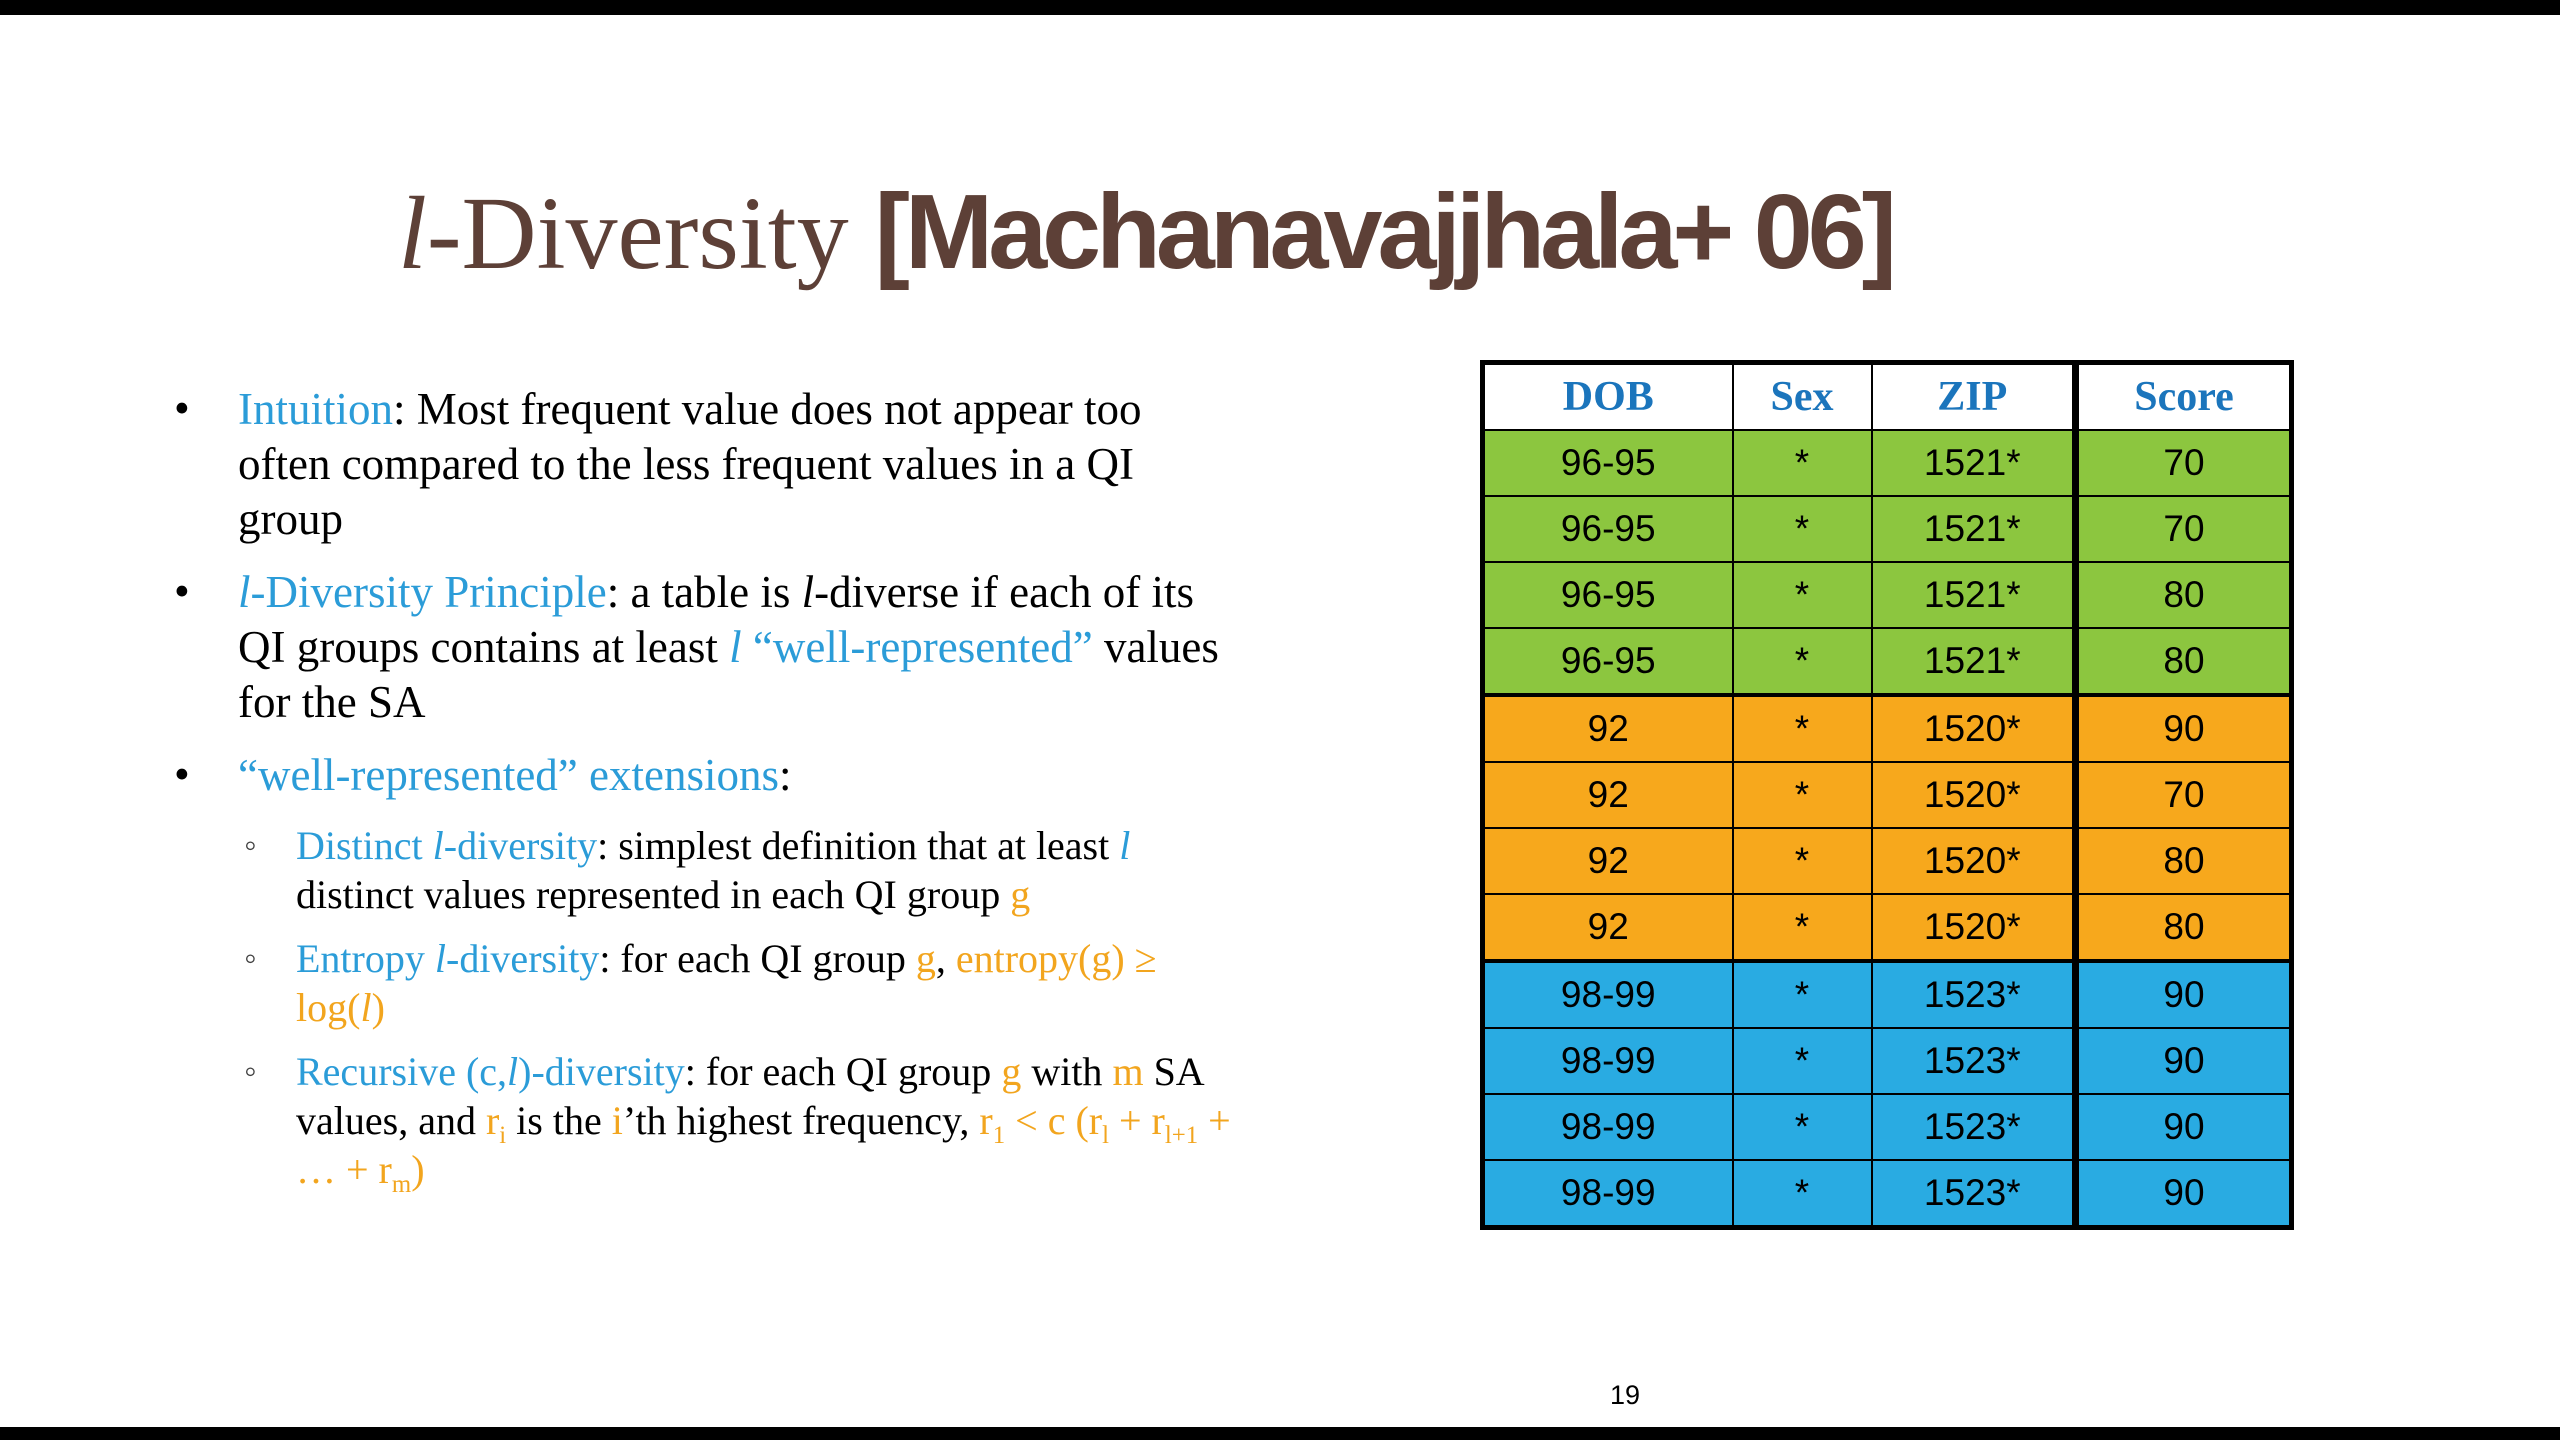  I want to click on table-header-row: DOB Sex ZIP Score, so click(1887, 396).